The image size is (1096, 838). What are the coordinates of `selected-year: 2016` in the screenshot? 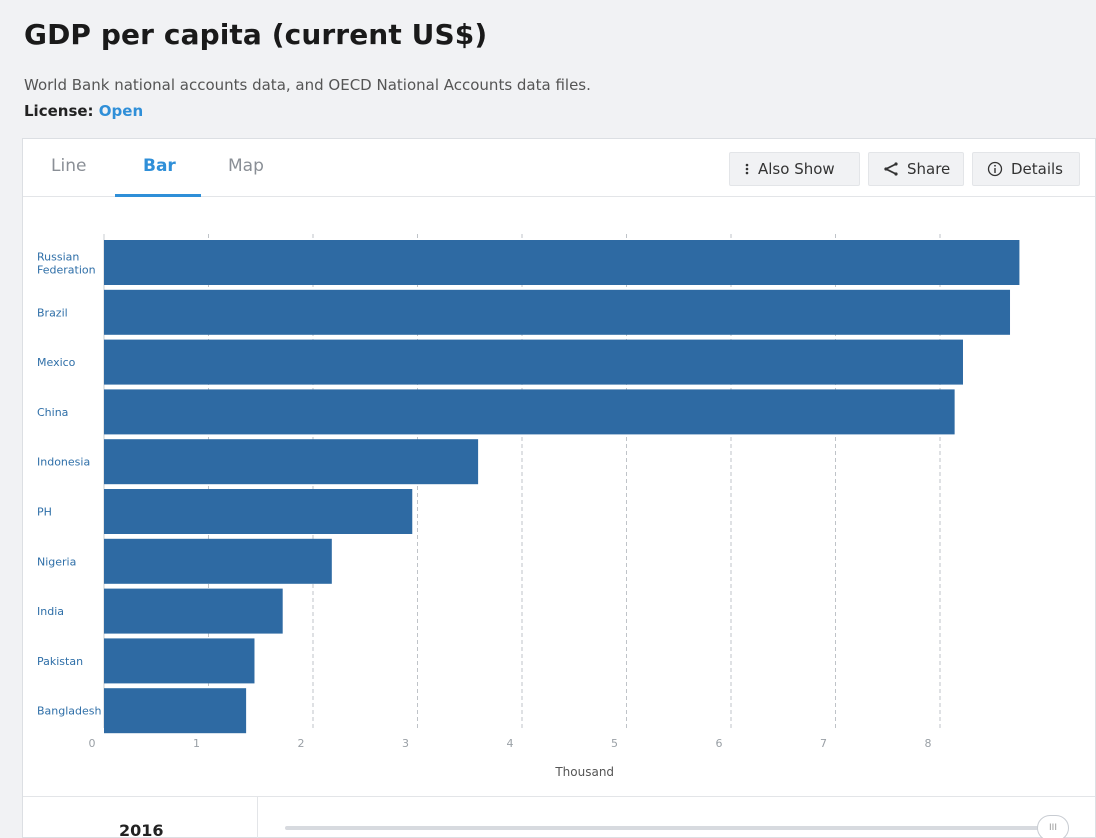 It's located at (141, 829).